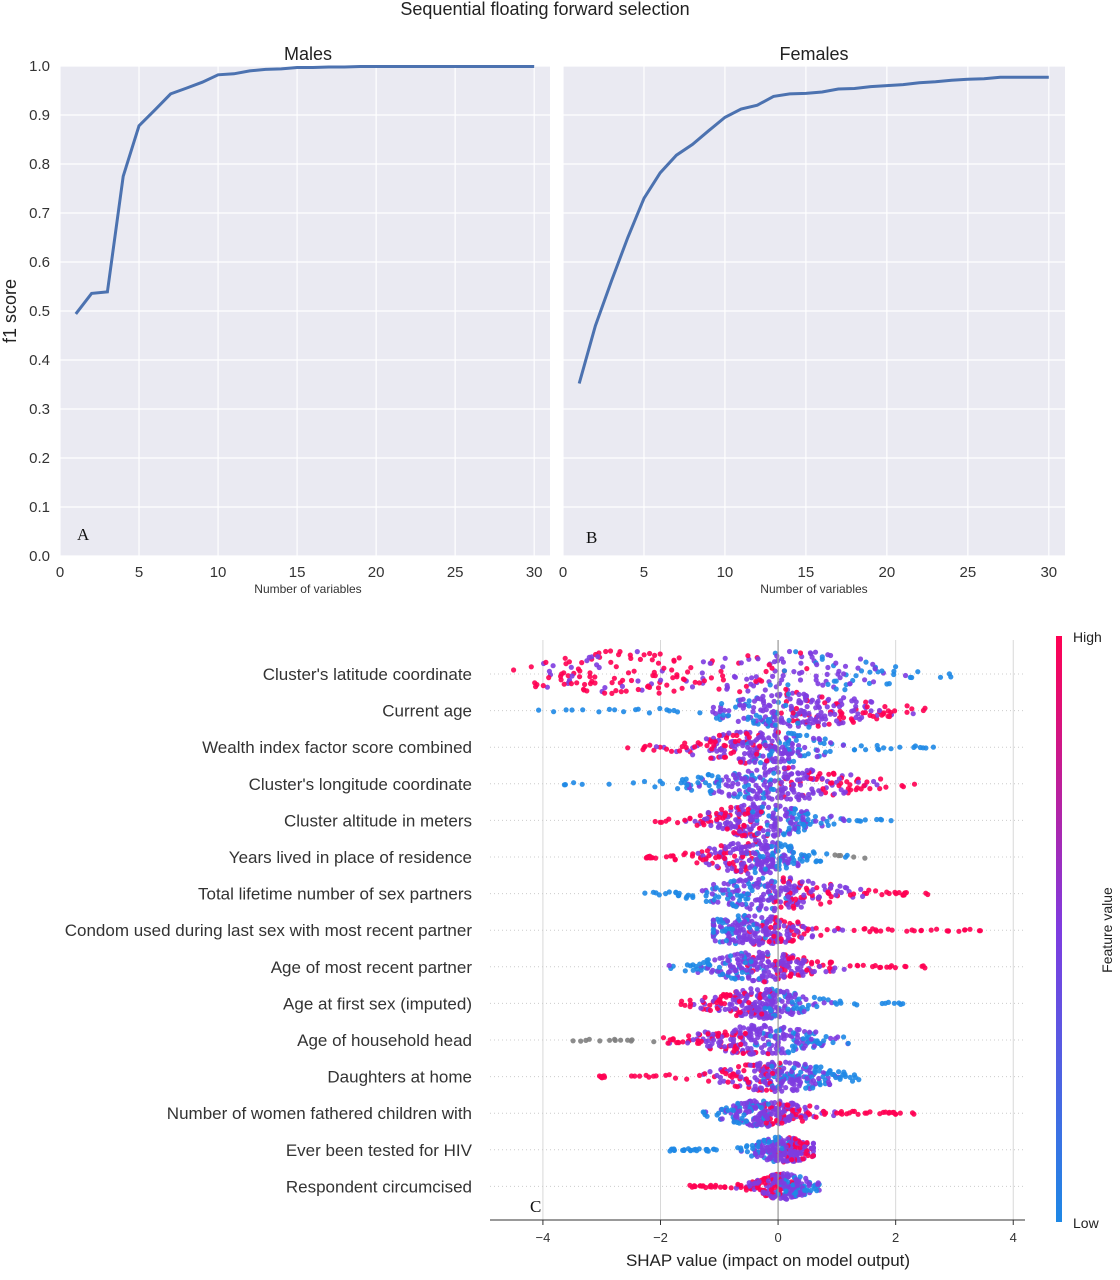 The image size is (1120, 1280). What do you see at coordinates (535, 1206) in the screenshot?
I see `panel-c-letter: C` at bounding box center [535, 1206].